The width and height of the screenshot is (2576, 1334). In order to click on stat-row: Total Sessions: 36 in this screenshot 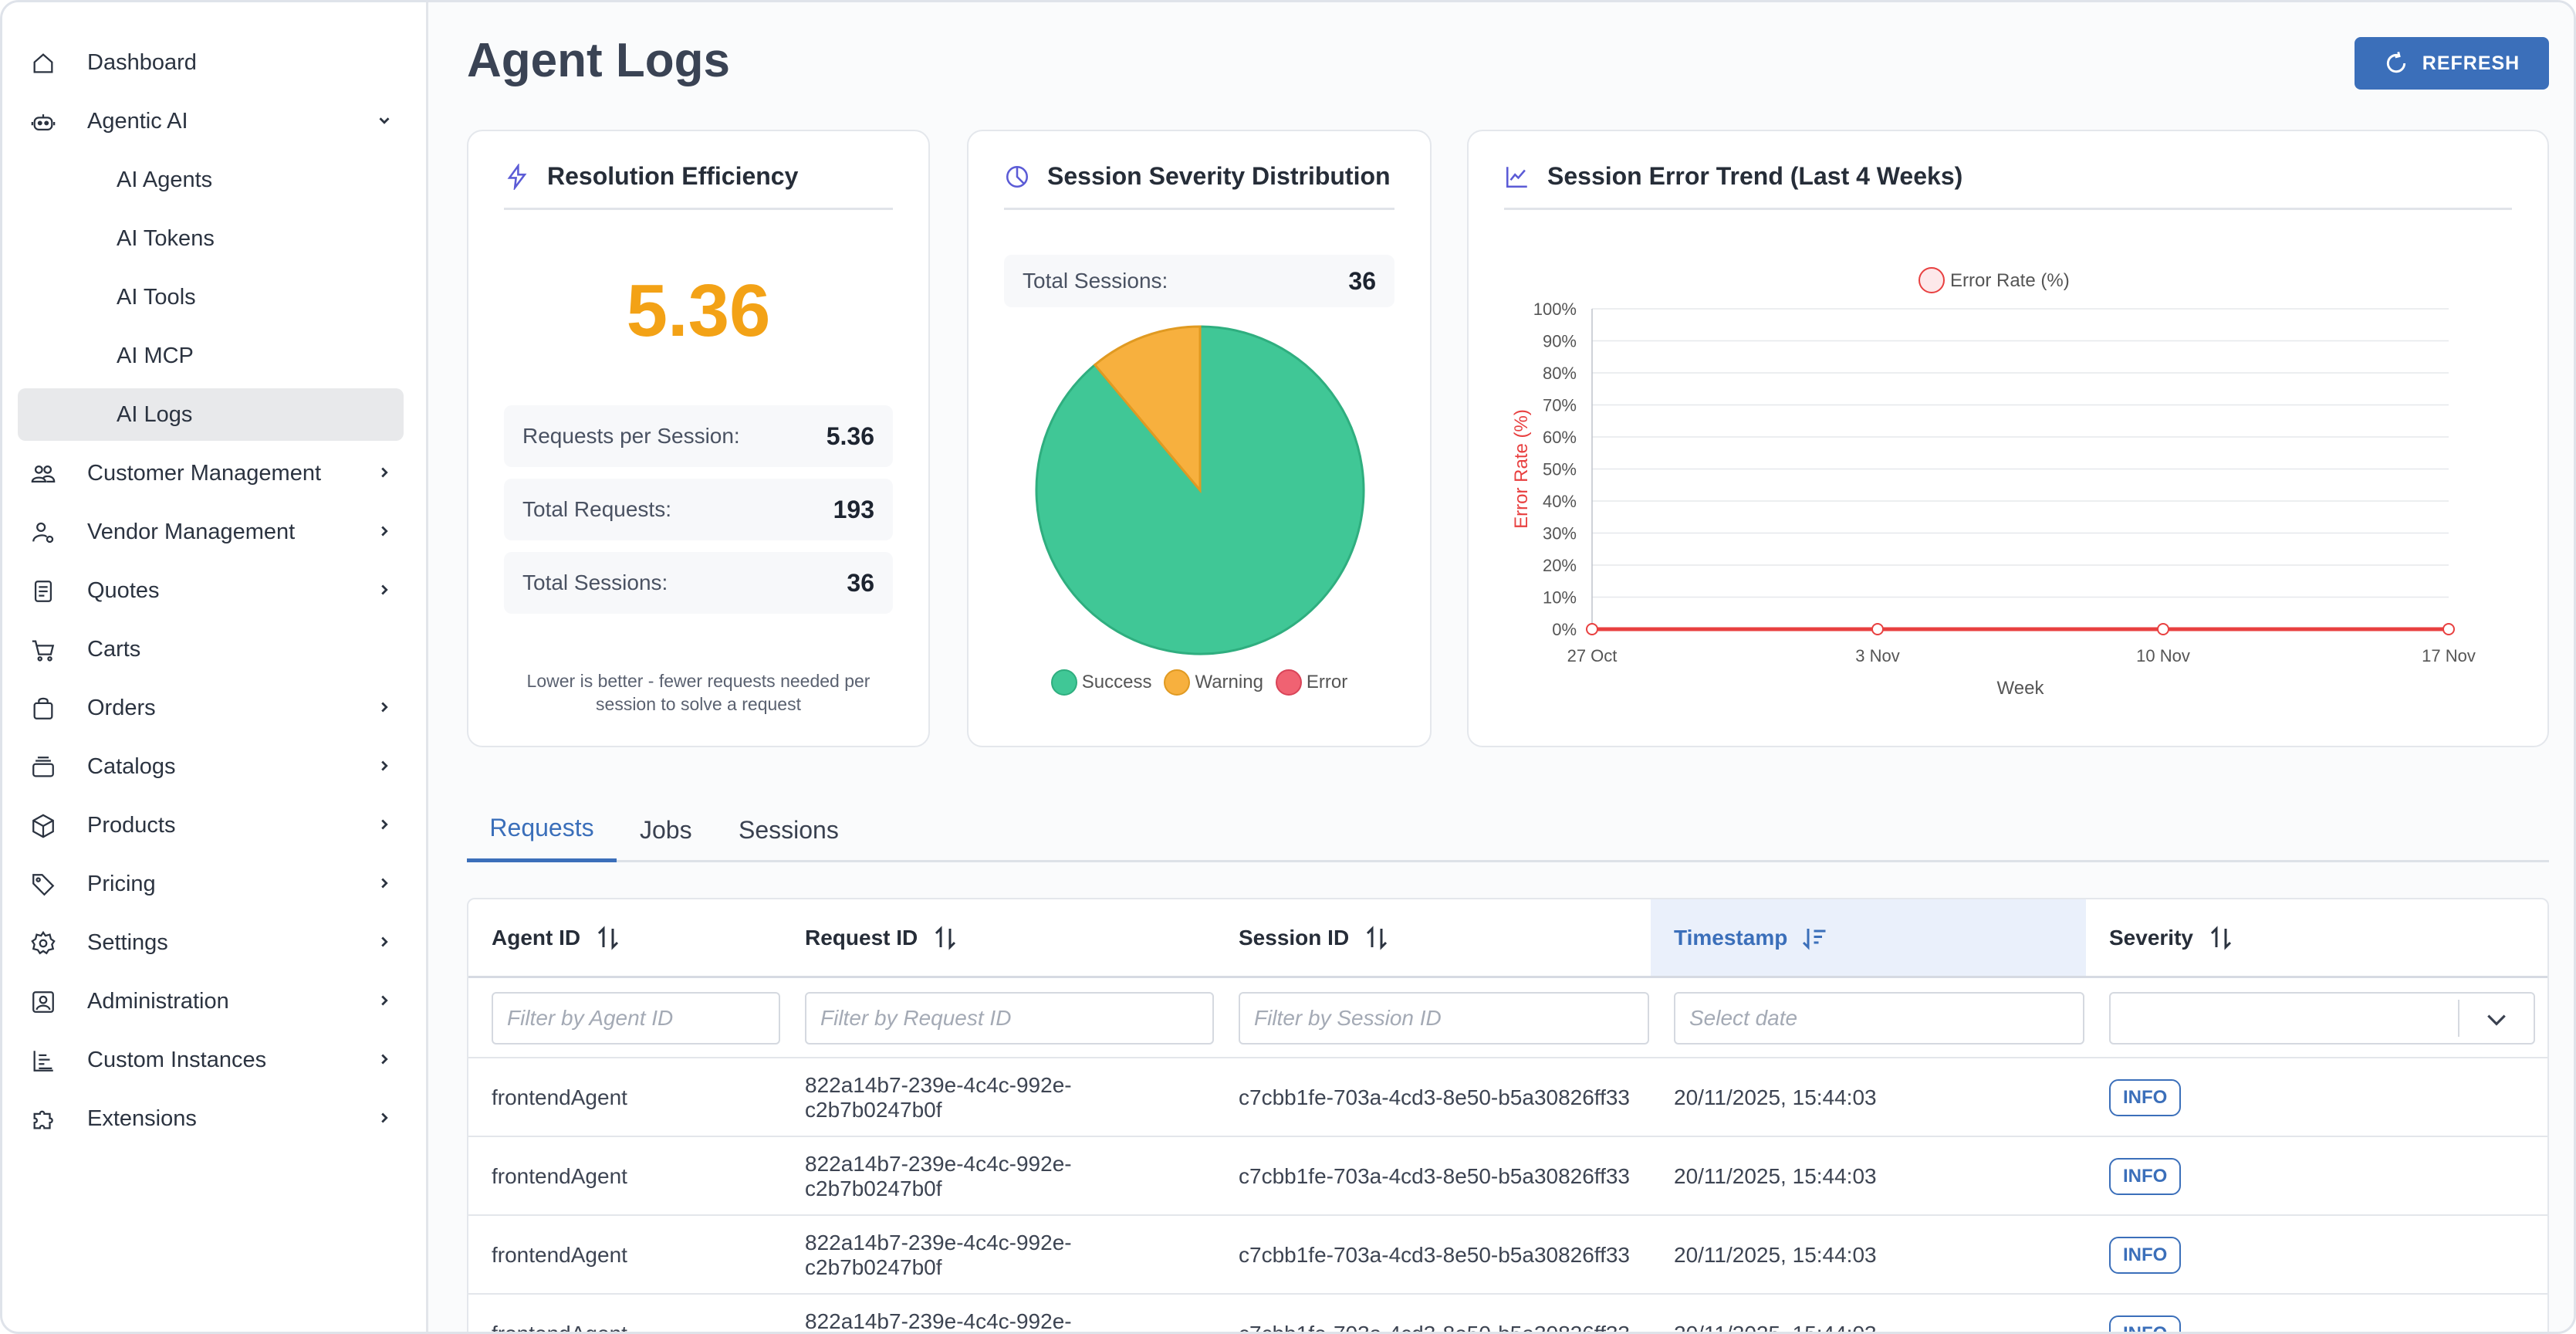, I will do `click(698, 583)`.